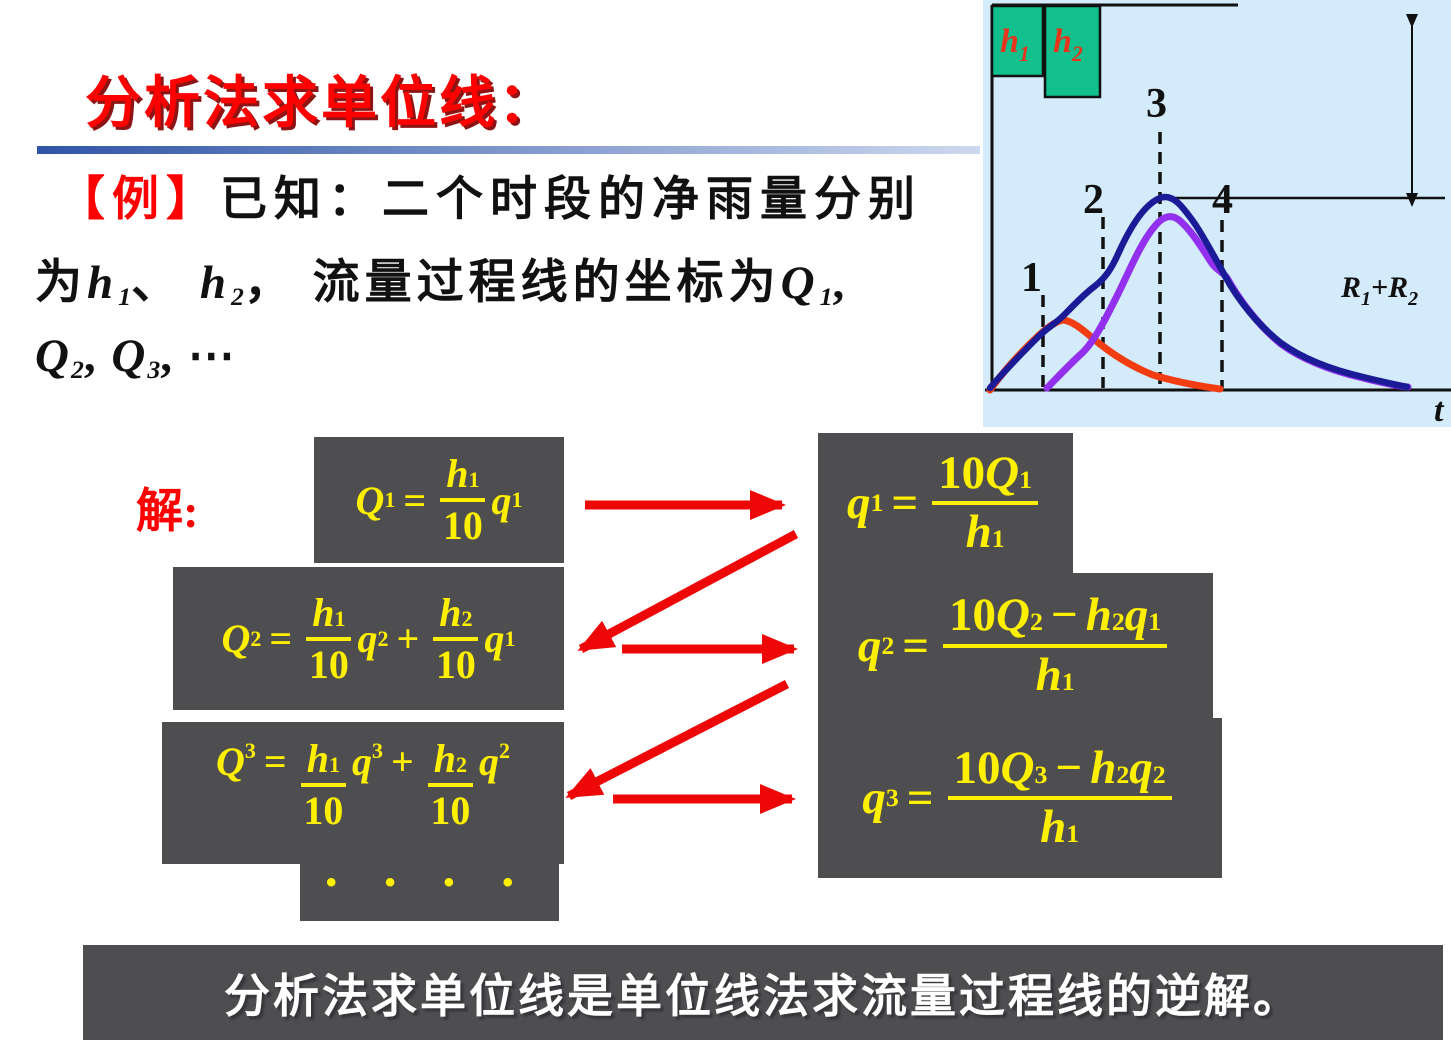 The height and width of the screenshot is (1050, 1451). Describe the element at coordinates (1015, 44) in the screenshot. I see `rain-bar-h1-label: h1` at that location.